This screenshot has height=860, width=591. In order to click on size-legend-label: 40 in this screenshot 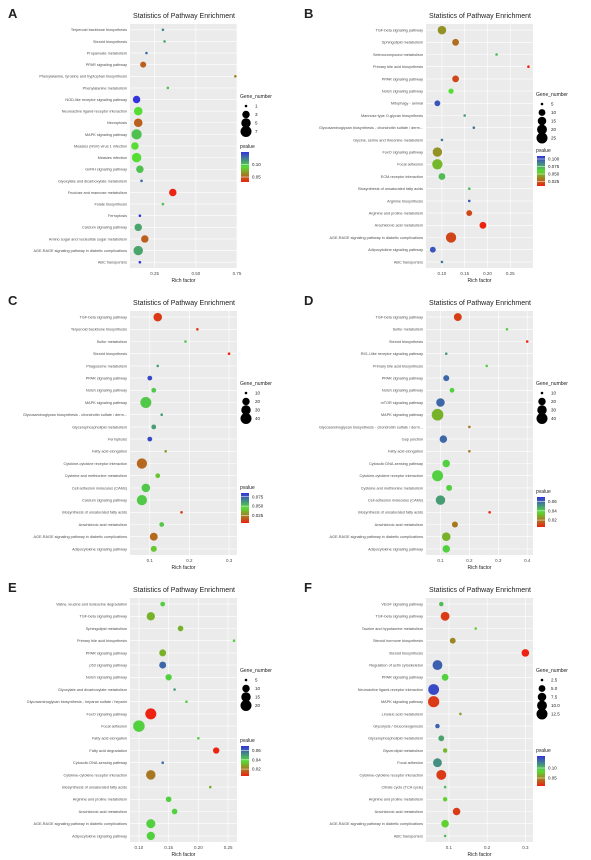, I will do `click(258, 418)`.